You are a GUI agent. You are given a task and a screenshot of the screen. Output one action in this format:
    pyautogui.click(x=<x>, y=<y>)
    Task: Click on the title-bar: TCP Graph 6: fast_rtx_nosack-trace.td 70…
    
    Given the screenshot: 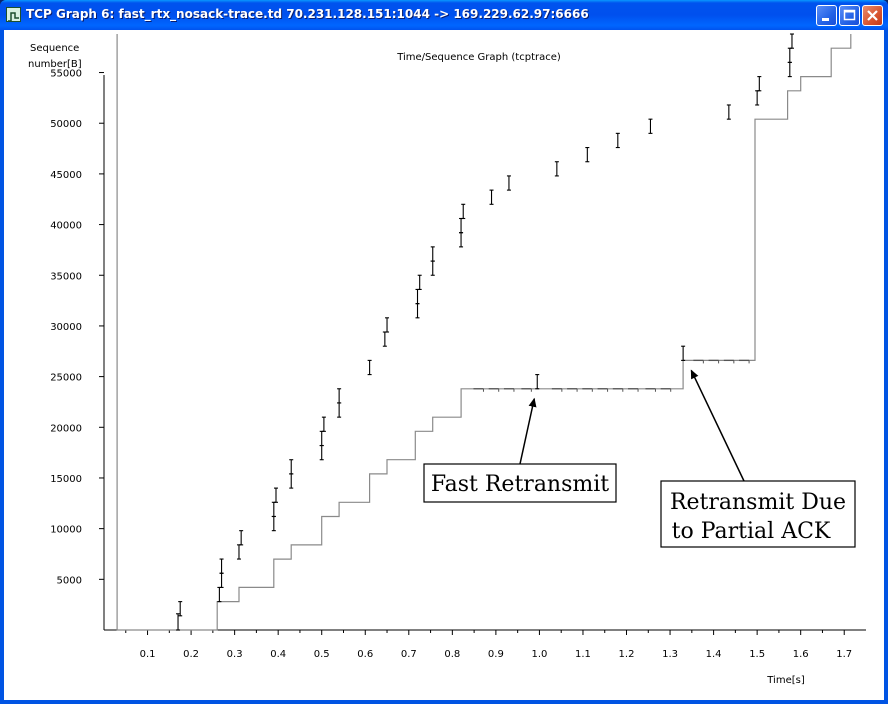 What is the action you would take?
    pyautogui.click(x=444, y=15)
    